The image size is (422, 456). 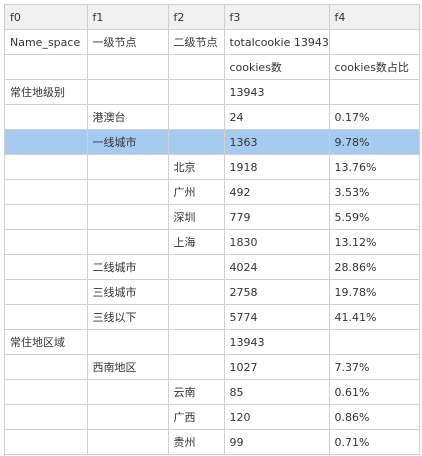 What do you see at coordinates (46, 42) in the screenshot?
I see `table-cell-f0: Name_space` at bounding box center [46, 42].